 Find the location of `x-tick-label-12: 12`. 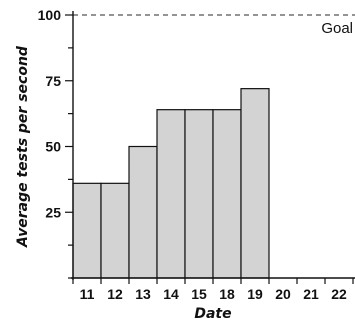

x-tick-label-12: 12 is located at coordinates (115, 294).